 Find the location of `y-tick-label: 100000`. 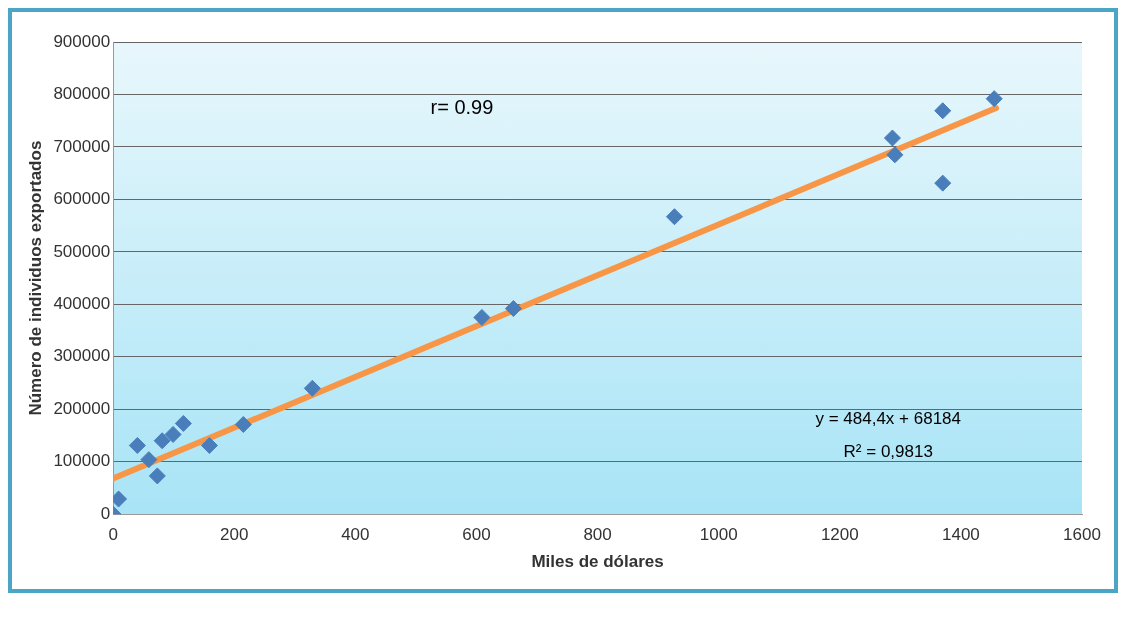

y-tick-label: 100000 is located at coordinates (82, 461).